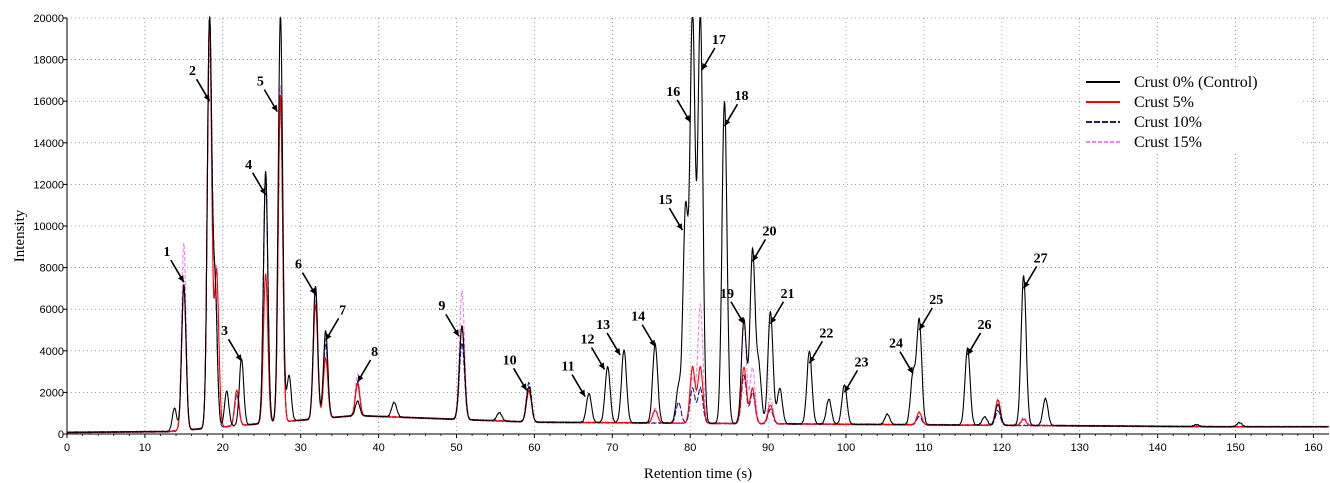  Describe the element at coordinates (673, 92) in the screenshot. I see `peak-label: 16` at that location.